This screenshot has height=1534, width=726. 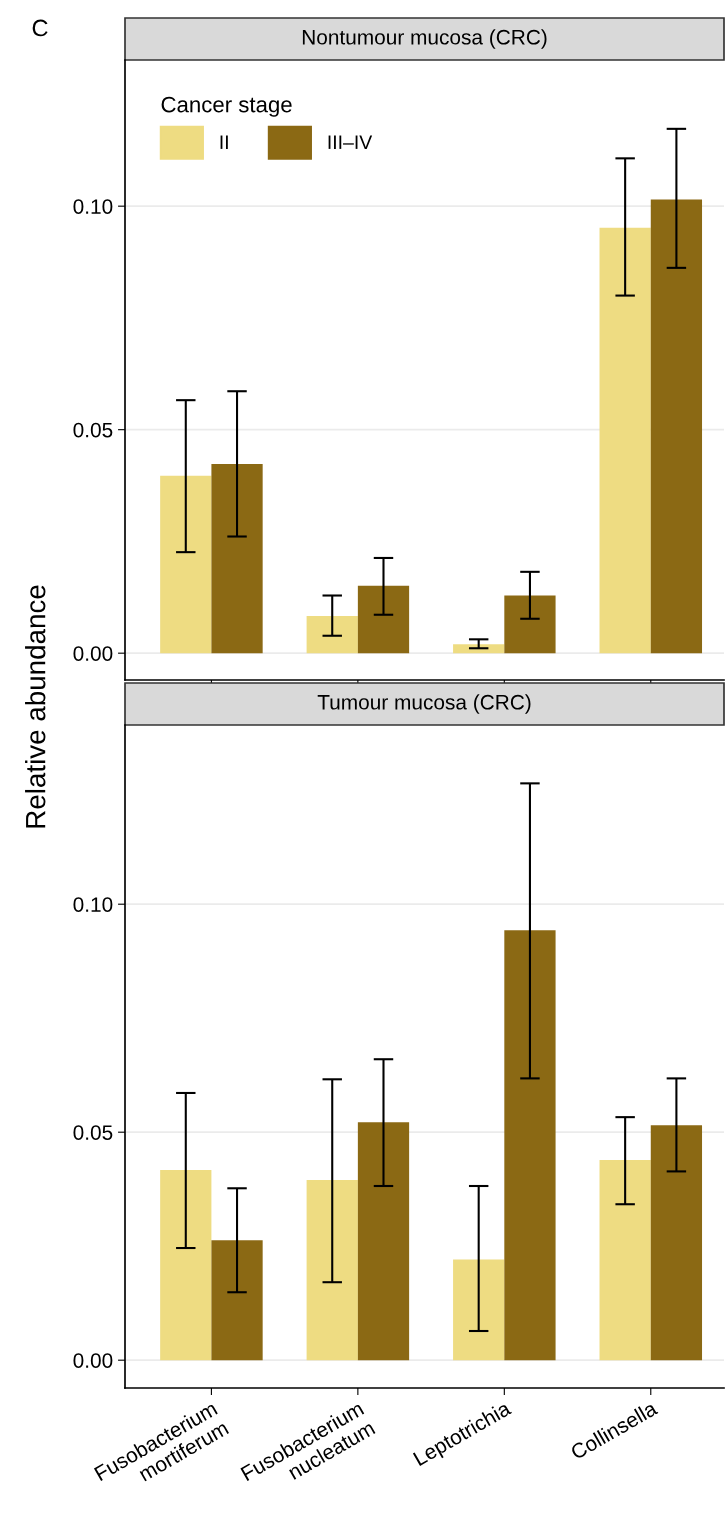 I want to click on legend-label: III–IV, so click(x=350, y=142).